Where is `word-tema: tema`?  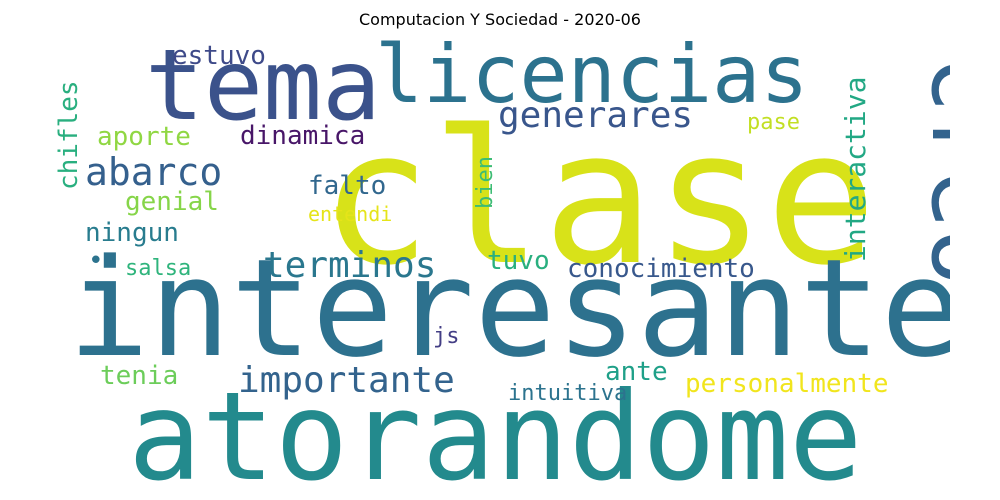 word-tema: tema is located at coordinates (263, 90).